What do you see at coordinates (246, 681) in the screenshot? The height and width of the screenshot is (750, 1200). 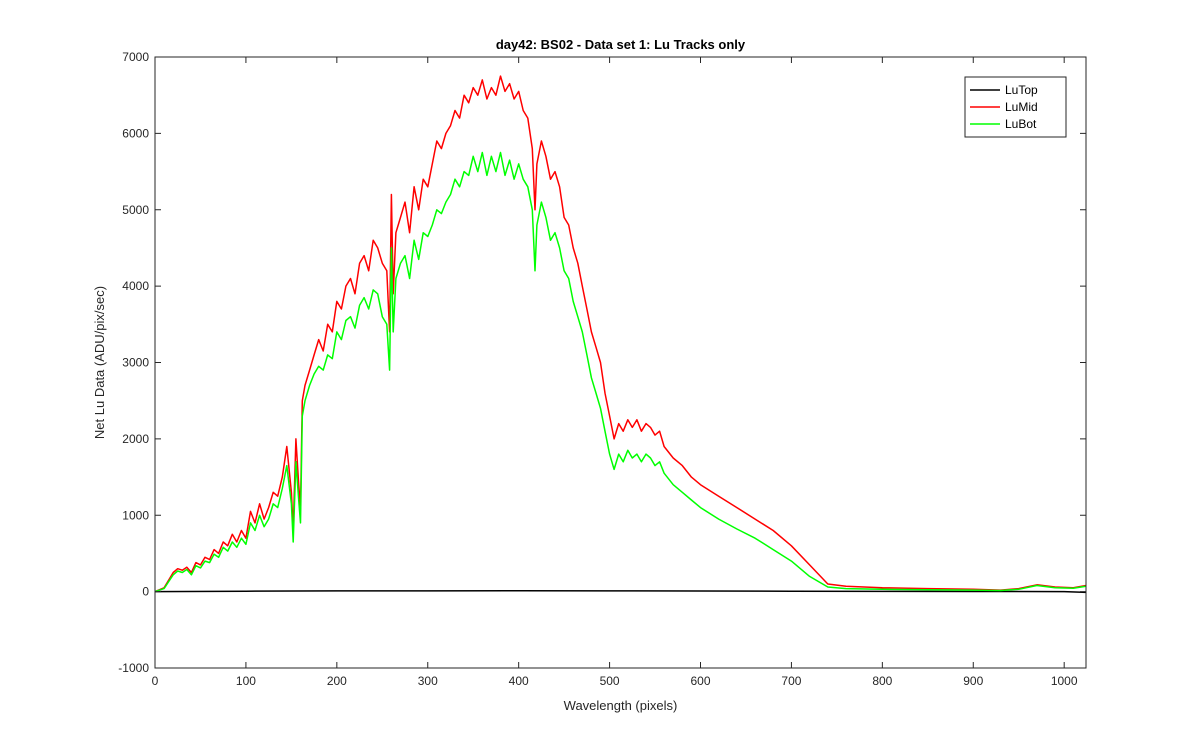 I see `x-tick-label: 100` at bounding box center [246, 681].